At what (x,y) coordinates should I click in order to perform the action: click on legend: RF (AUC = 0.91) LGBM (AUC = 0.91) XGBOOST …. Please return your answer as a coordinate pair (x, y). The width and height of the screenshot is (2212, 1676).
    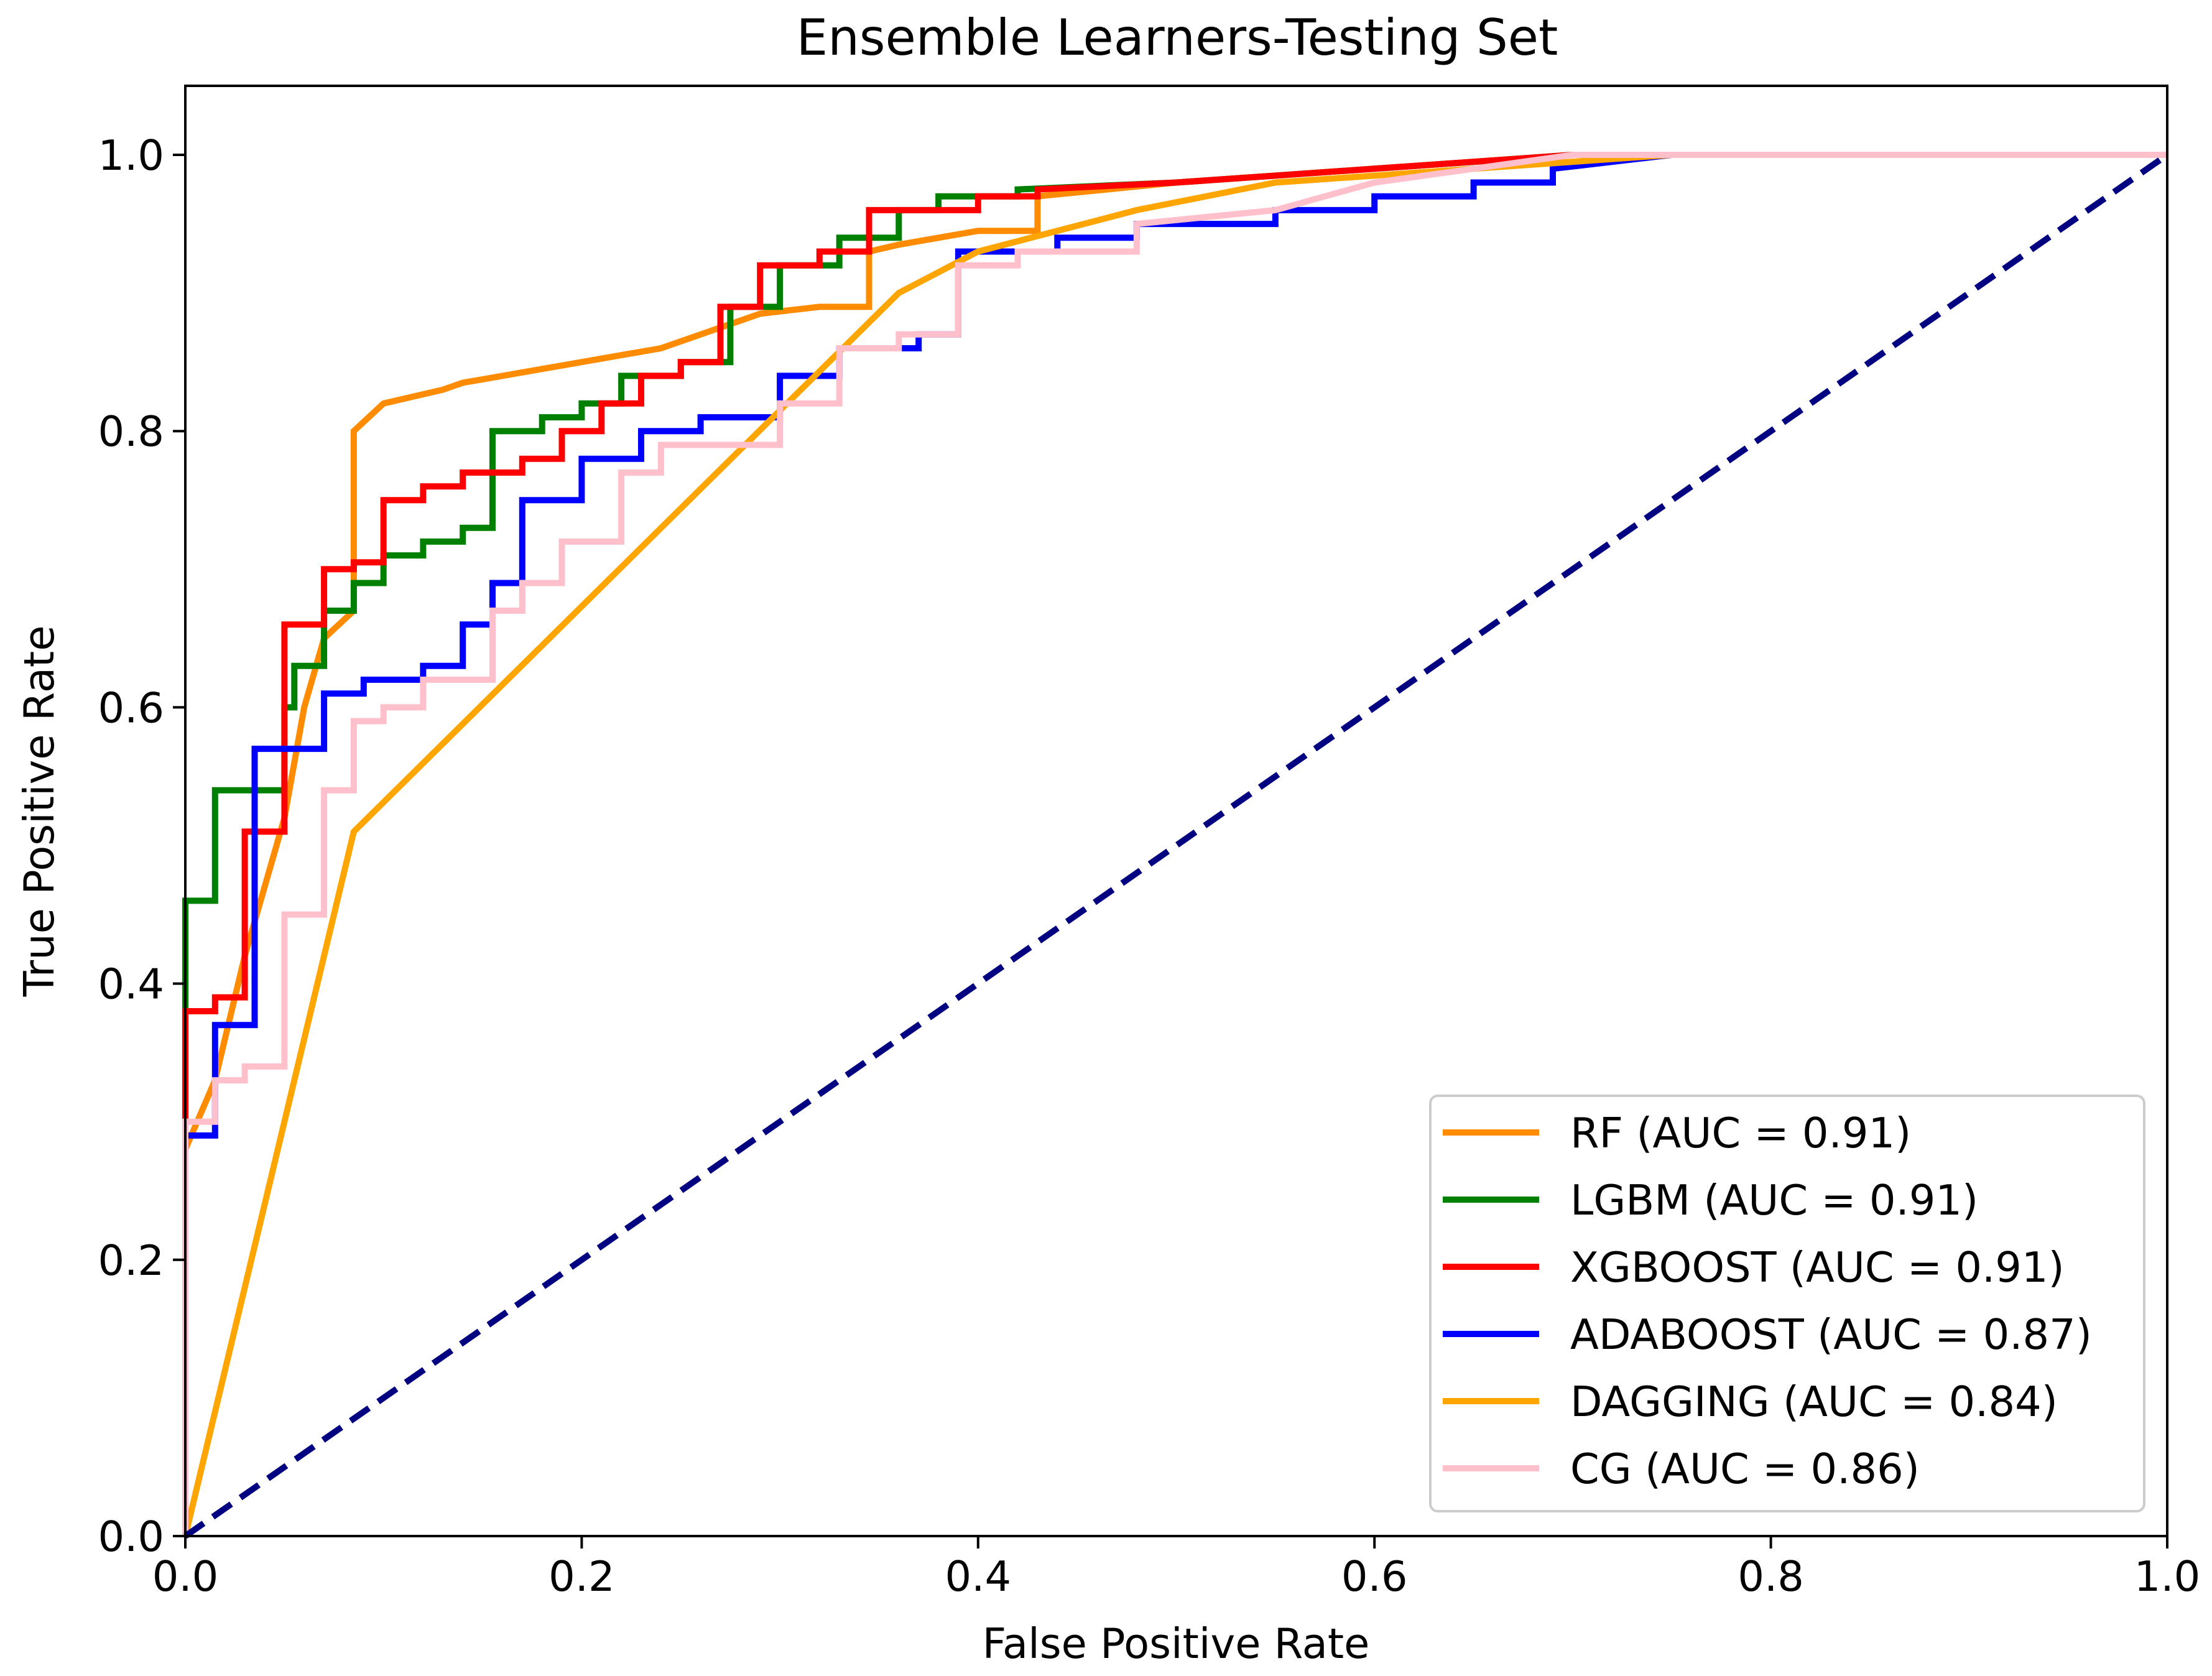
    Looking at the image, I should click on (1787, 1303).